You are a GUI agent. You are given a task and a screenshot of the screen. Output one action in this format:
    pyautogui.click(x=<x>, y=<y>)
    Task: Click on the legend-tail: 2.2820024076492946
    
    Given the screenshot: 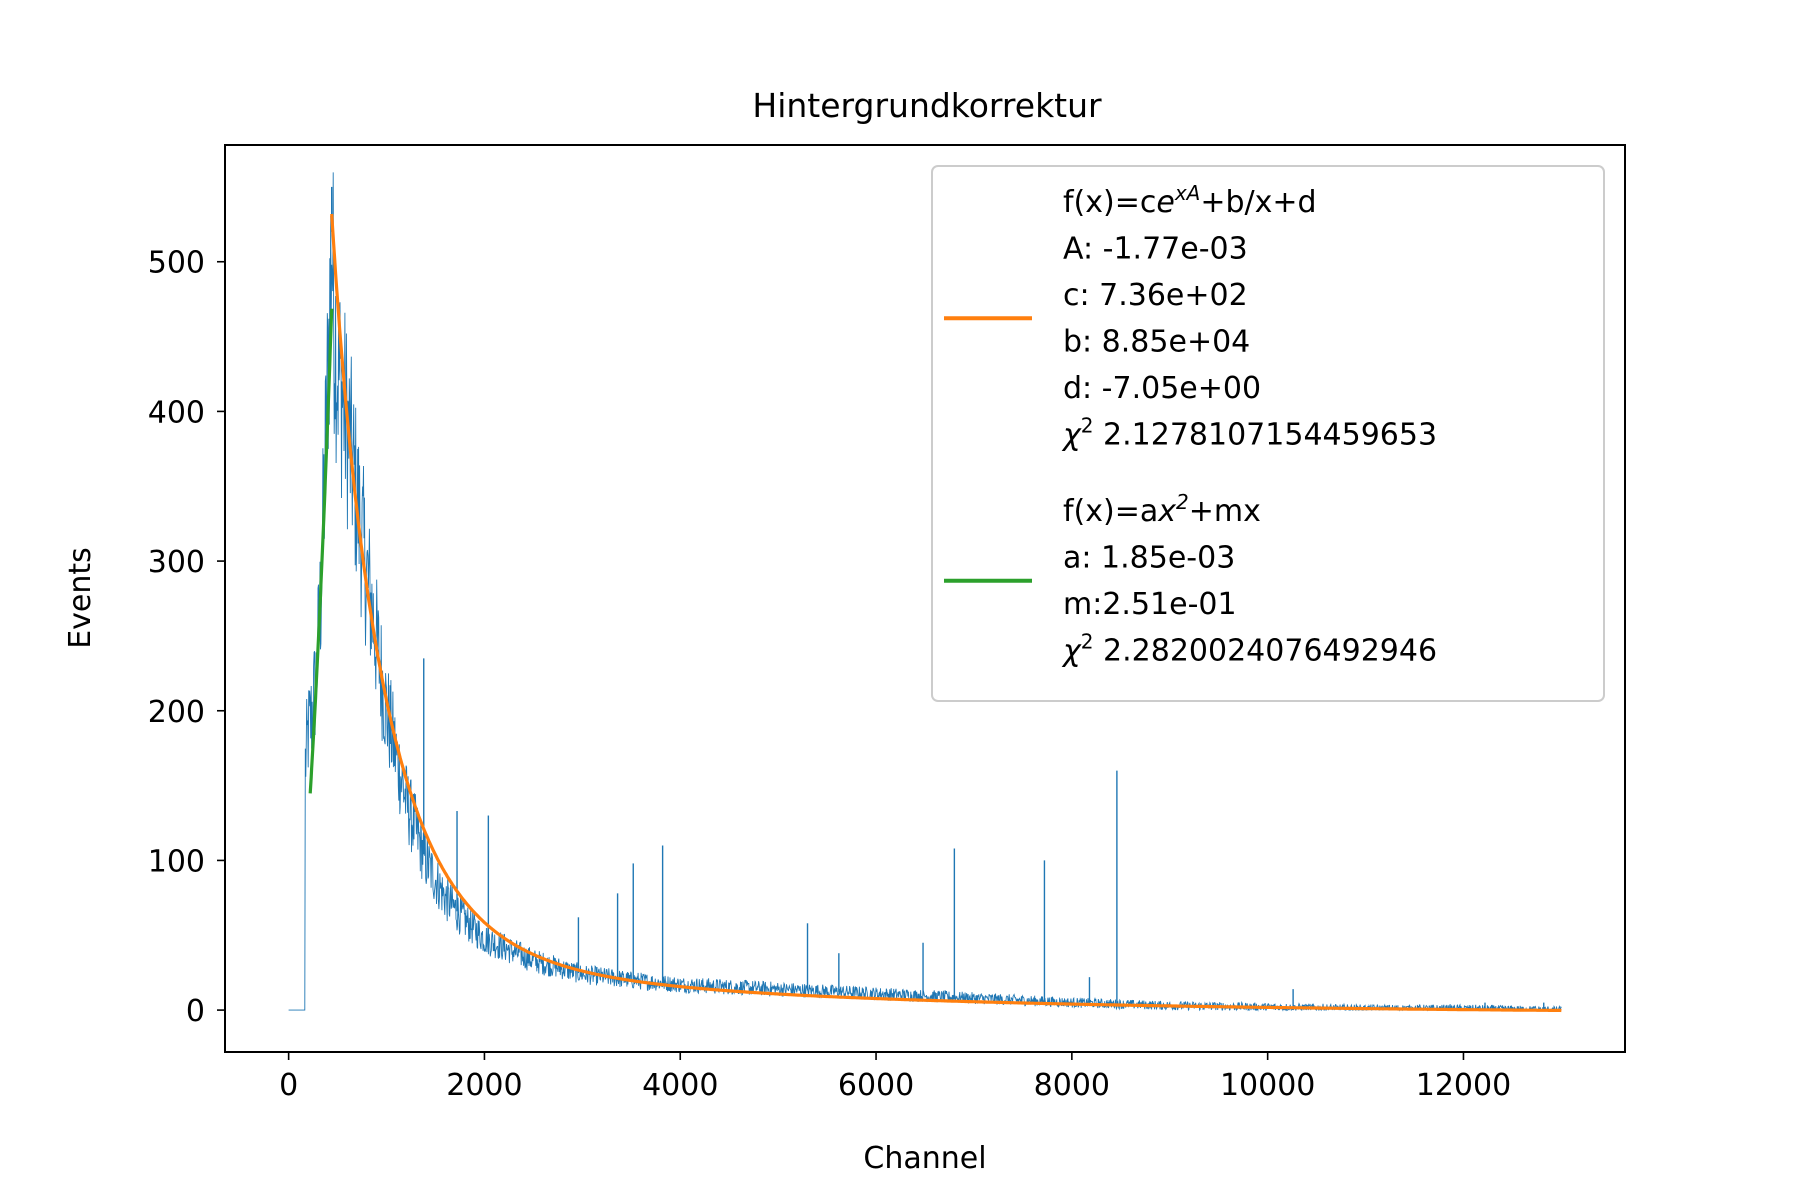 What is the action you would take?
    pyautogui.click(x=1266, y=651)
    